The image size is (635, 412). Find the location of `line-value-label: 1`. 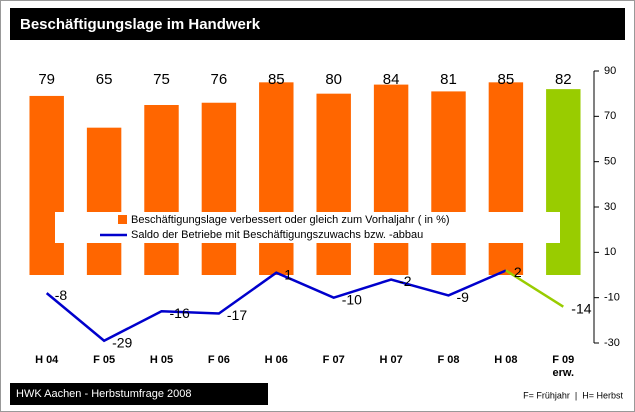

line-value-label: 1 is located at coordinates (288, 274).